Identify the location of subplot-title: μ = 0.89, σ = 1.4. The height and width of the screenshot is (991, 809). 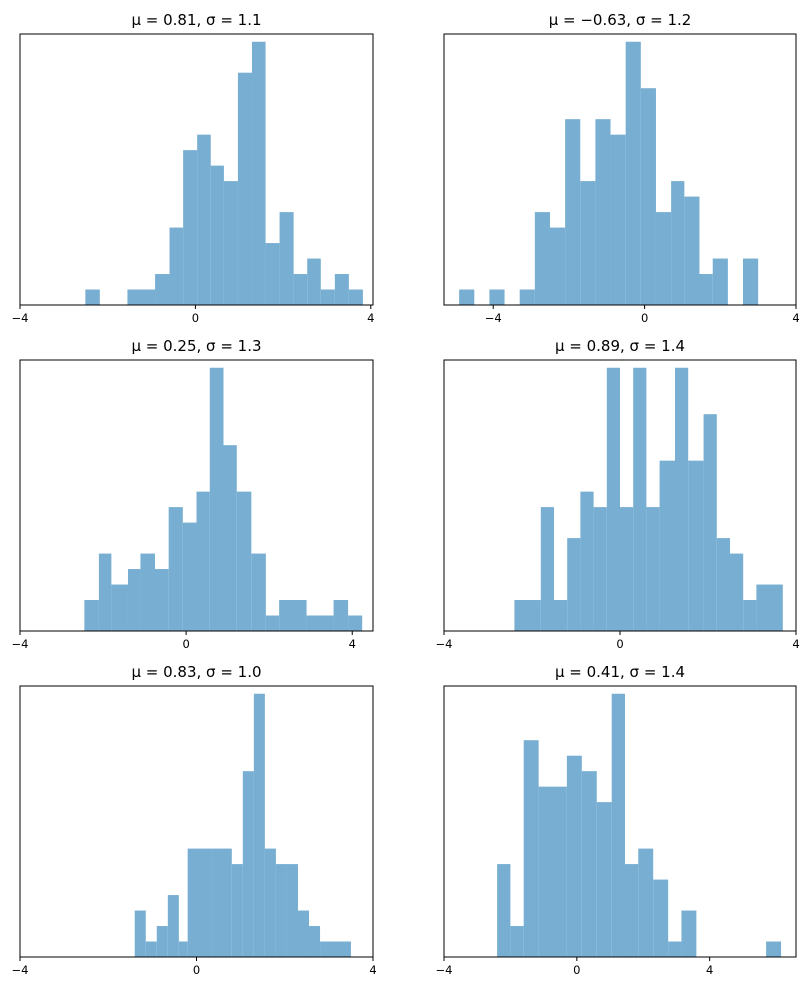
(620, 346).